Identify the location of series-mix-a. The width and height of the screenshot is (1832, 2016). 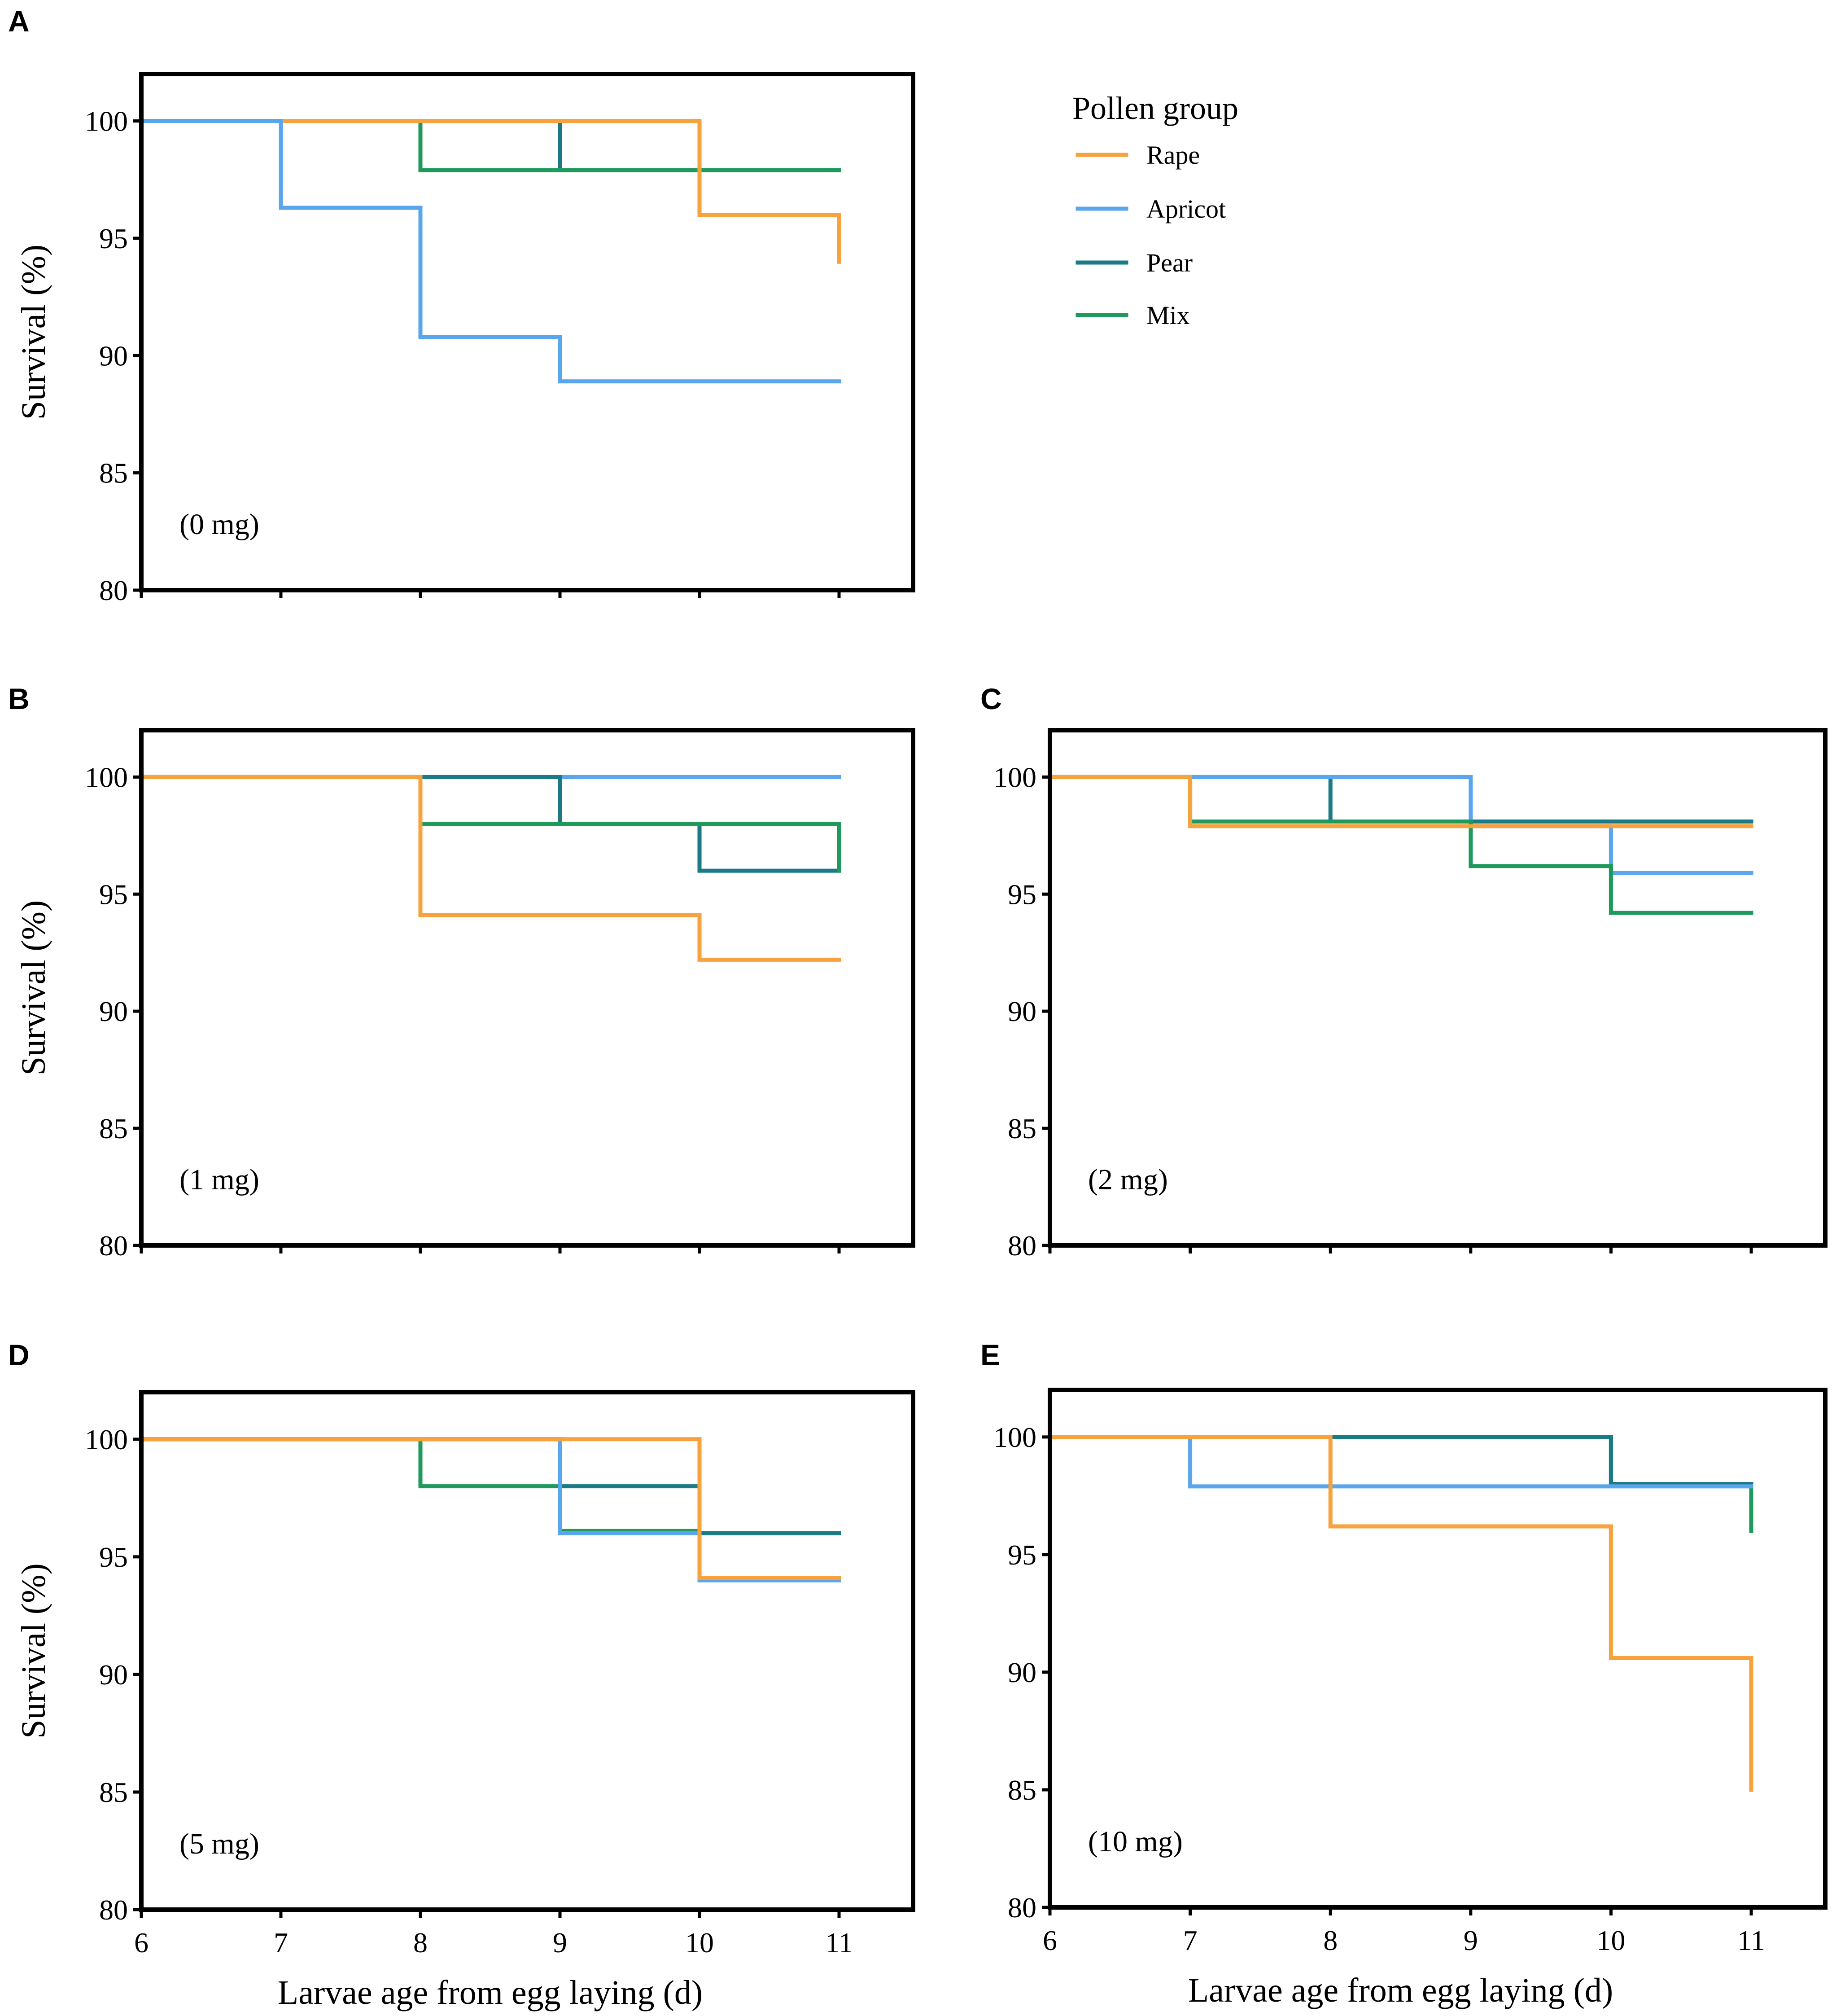
(490, 145).